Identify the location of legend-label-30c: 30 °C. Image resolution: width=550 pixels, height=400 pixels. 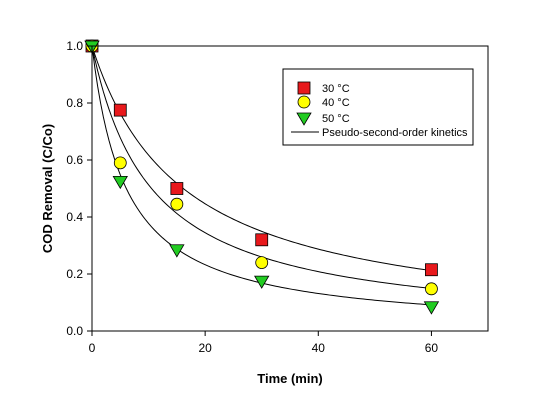
(336, 89).